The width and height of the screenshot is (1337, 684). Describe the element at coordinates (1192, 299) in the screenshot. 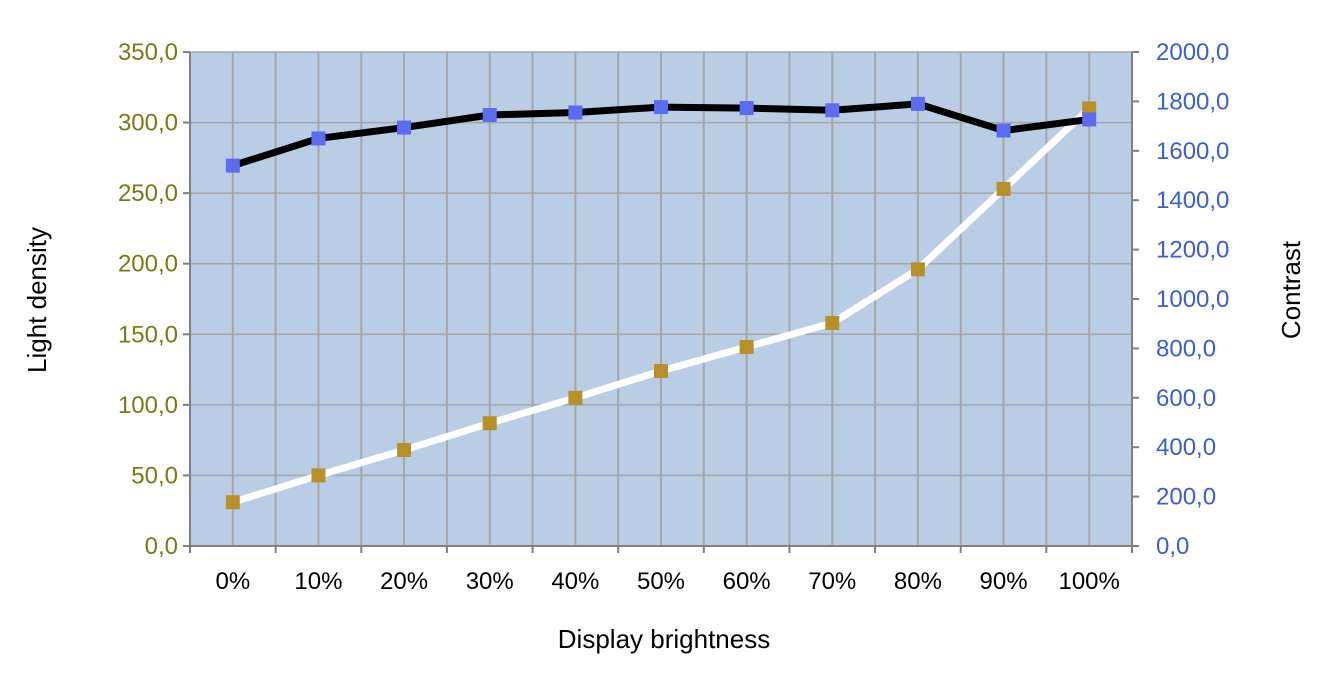

I see `y2-tick-label: 1000,0` at that location.